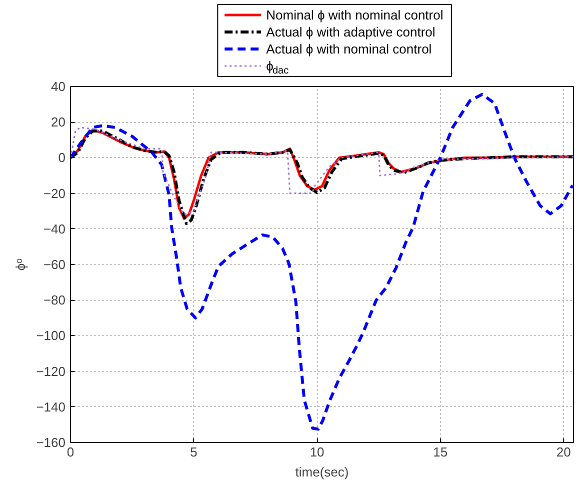 The height and width of the screenshot is (482, 581). What do you see at coordinates (51, 371) in the screenshot?
I see `y-tick-label: −120` at bounding box center [51, 371].